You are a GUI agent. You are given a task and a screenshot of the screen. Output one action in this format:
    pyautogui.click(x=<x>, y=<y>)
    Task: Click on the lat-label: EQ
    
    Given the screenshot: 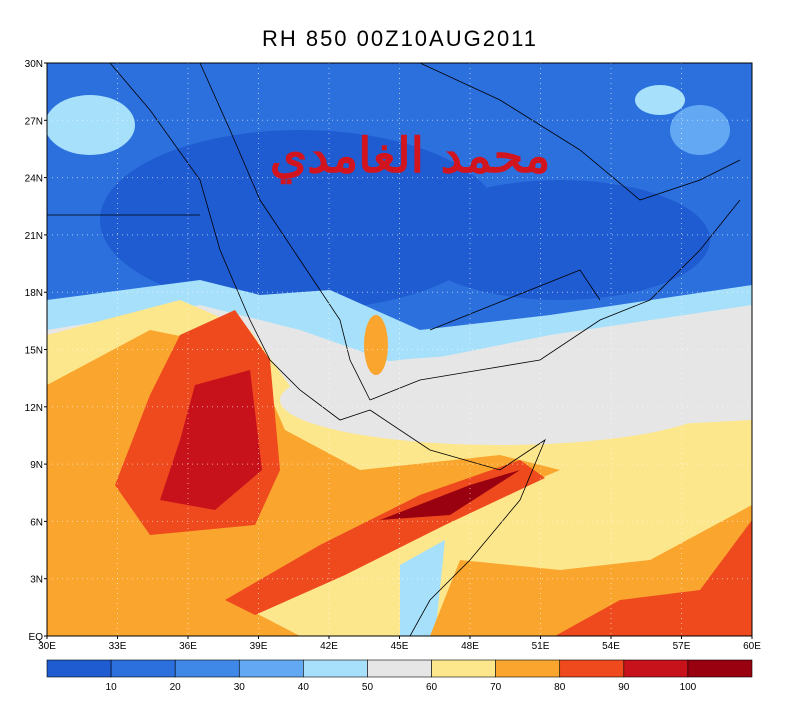 What is the action you would take?
    pyautogui.click(x=36, y=637)
    